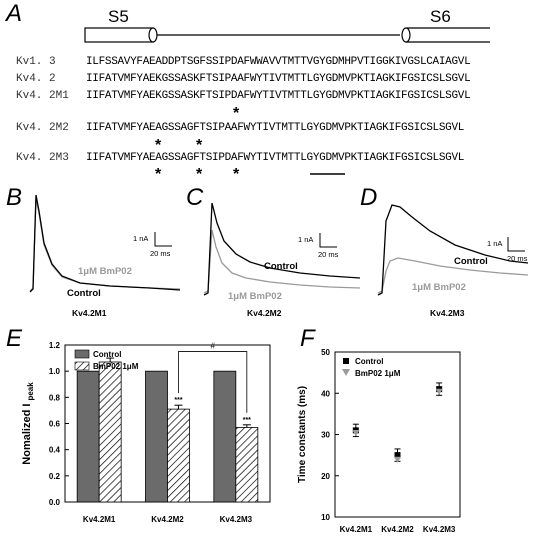 Image resolution: width=550 pixels, height=538 pixels. I want to click on trace-title-c: Kv4.2M2, so click(264, 313).